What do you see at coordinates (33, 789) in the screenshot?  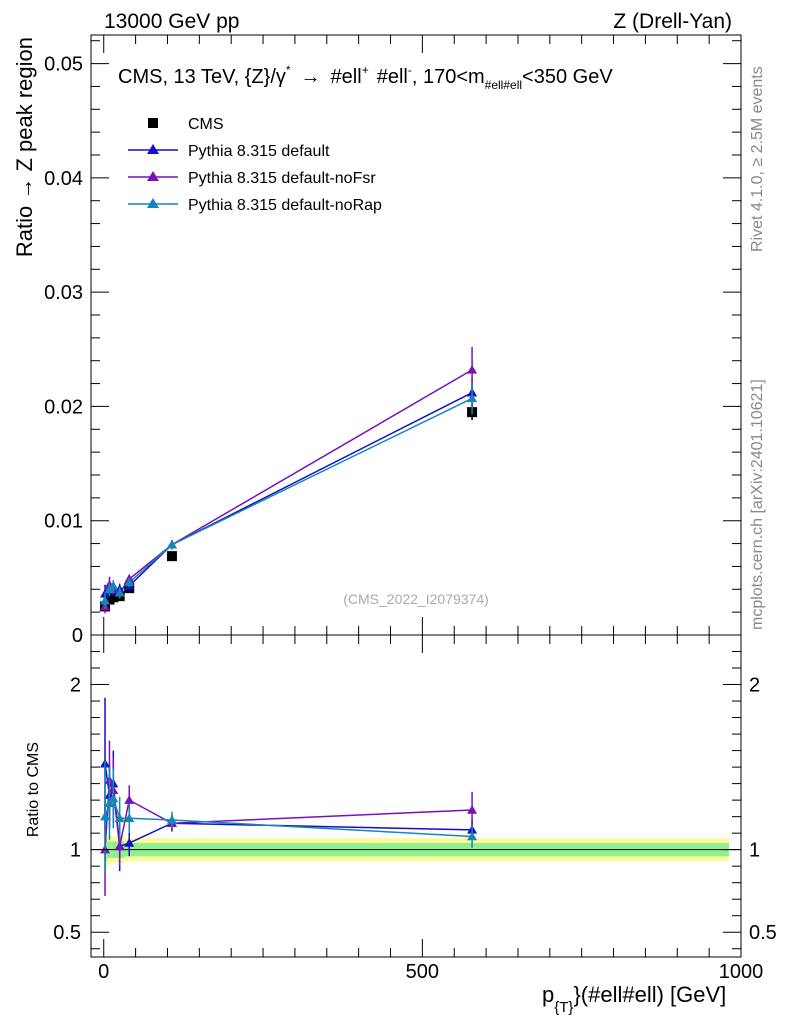 I see `ylabel-ratio: Ratio to CMS` at bounding box center [33, 789].